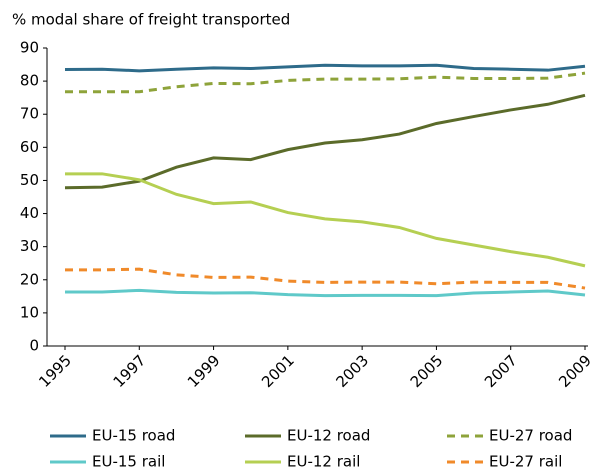 This screenshot has height=472, width=606. Describe the element at coordinates (55, 371) in the screenshot. I see `x-tick-label: 1995` at that location.